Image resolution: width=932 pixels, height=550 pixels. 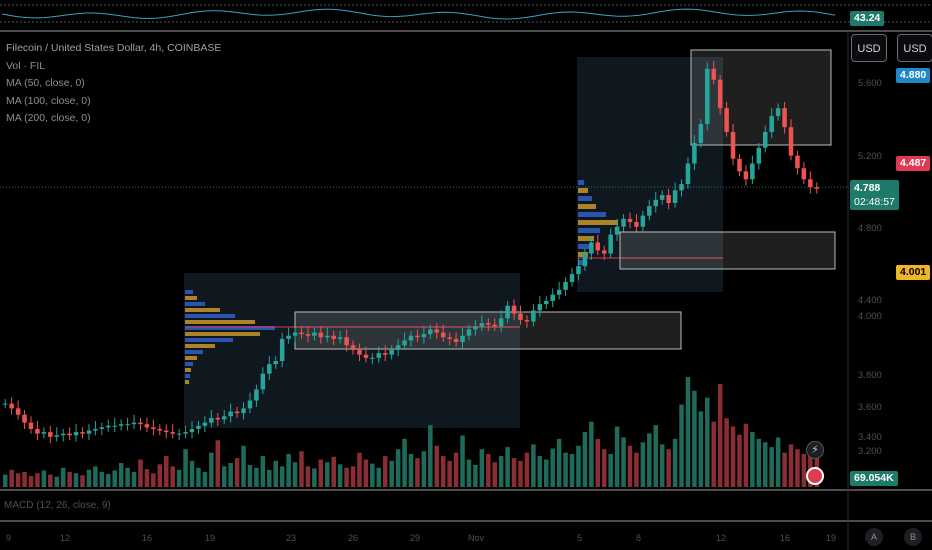 I want to click on macd-label: MACD (12, 26, close, 9), so click(x=57, y=505).